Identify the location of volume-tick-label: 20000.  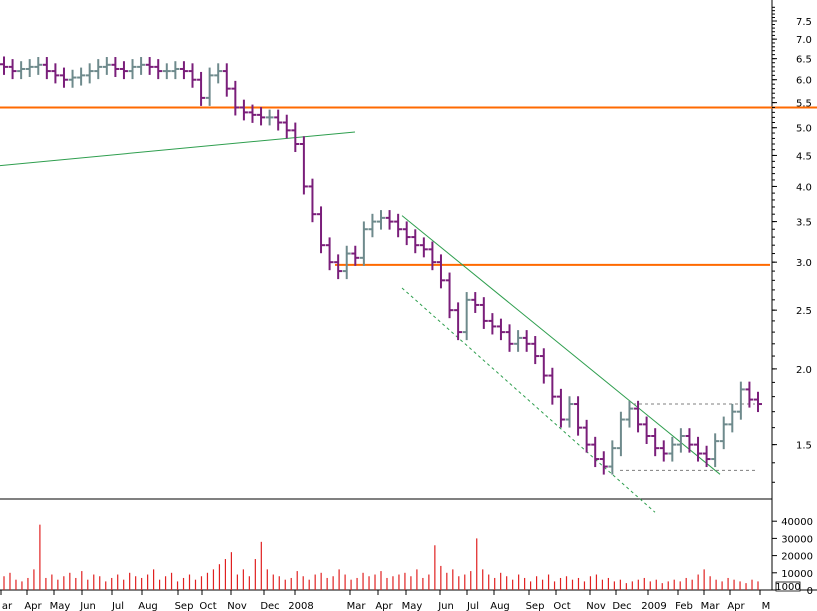
(797, 557).